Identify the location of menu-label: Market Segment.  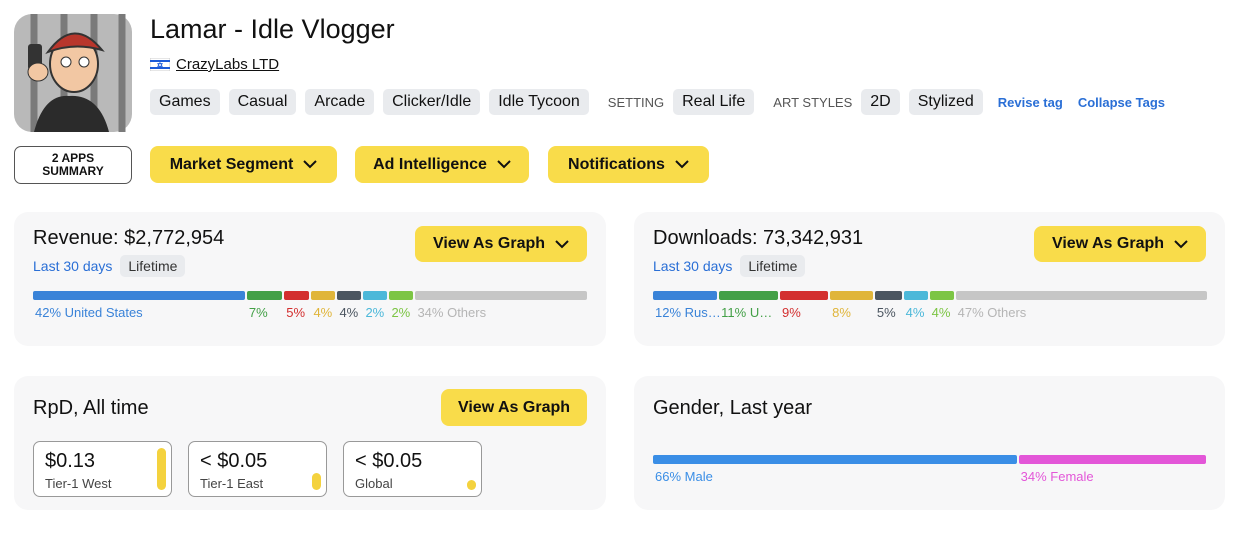
(231, 164).